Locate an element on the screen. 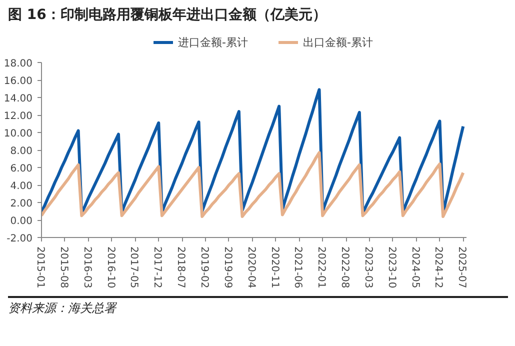 The image size is (515, 346). y-tick-label: -2.00 is located at coordinates (19, 239).